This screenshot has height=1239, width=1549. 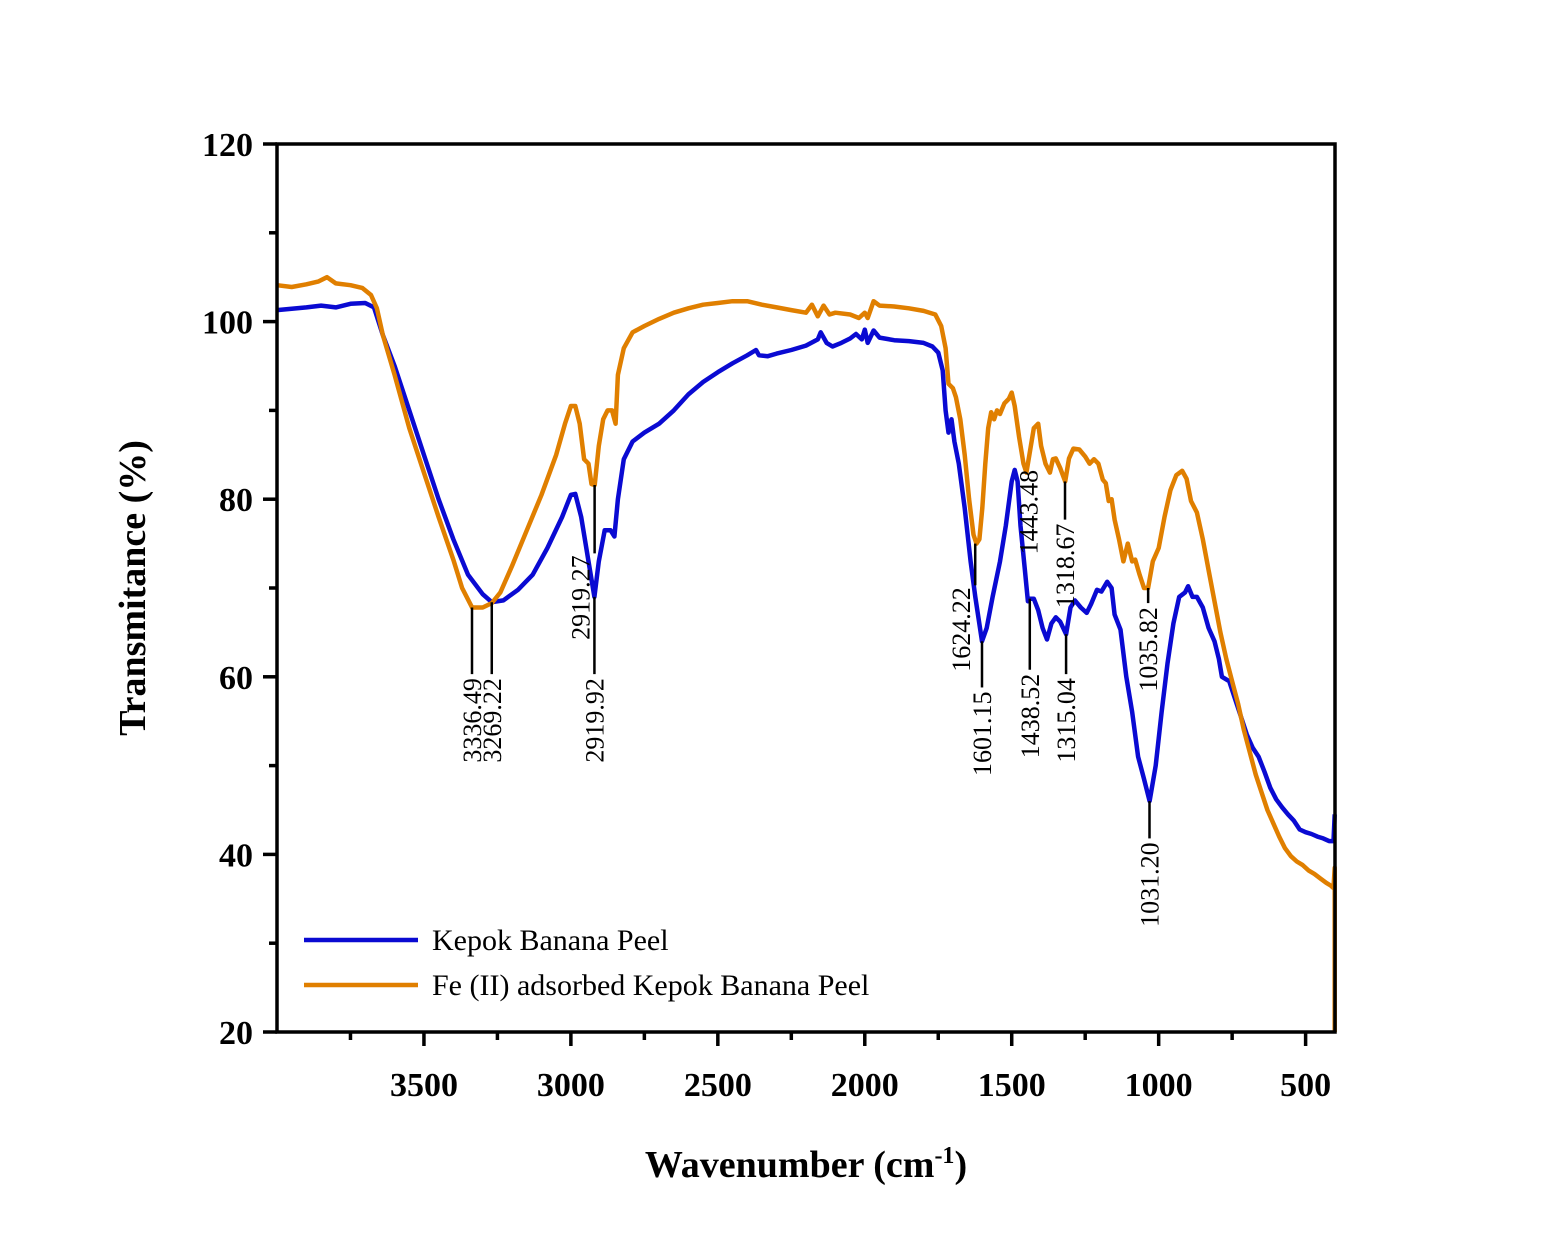 I want to click on peak-annotation: 2919.27, so click(x=581, y=562).